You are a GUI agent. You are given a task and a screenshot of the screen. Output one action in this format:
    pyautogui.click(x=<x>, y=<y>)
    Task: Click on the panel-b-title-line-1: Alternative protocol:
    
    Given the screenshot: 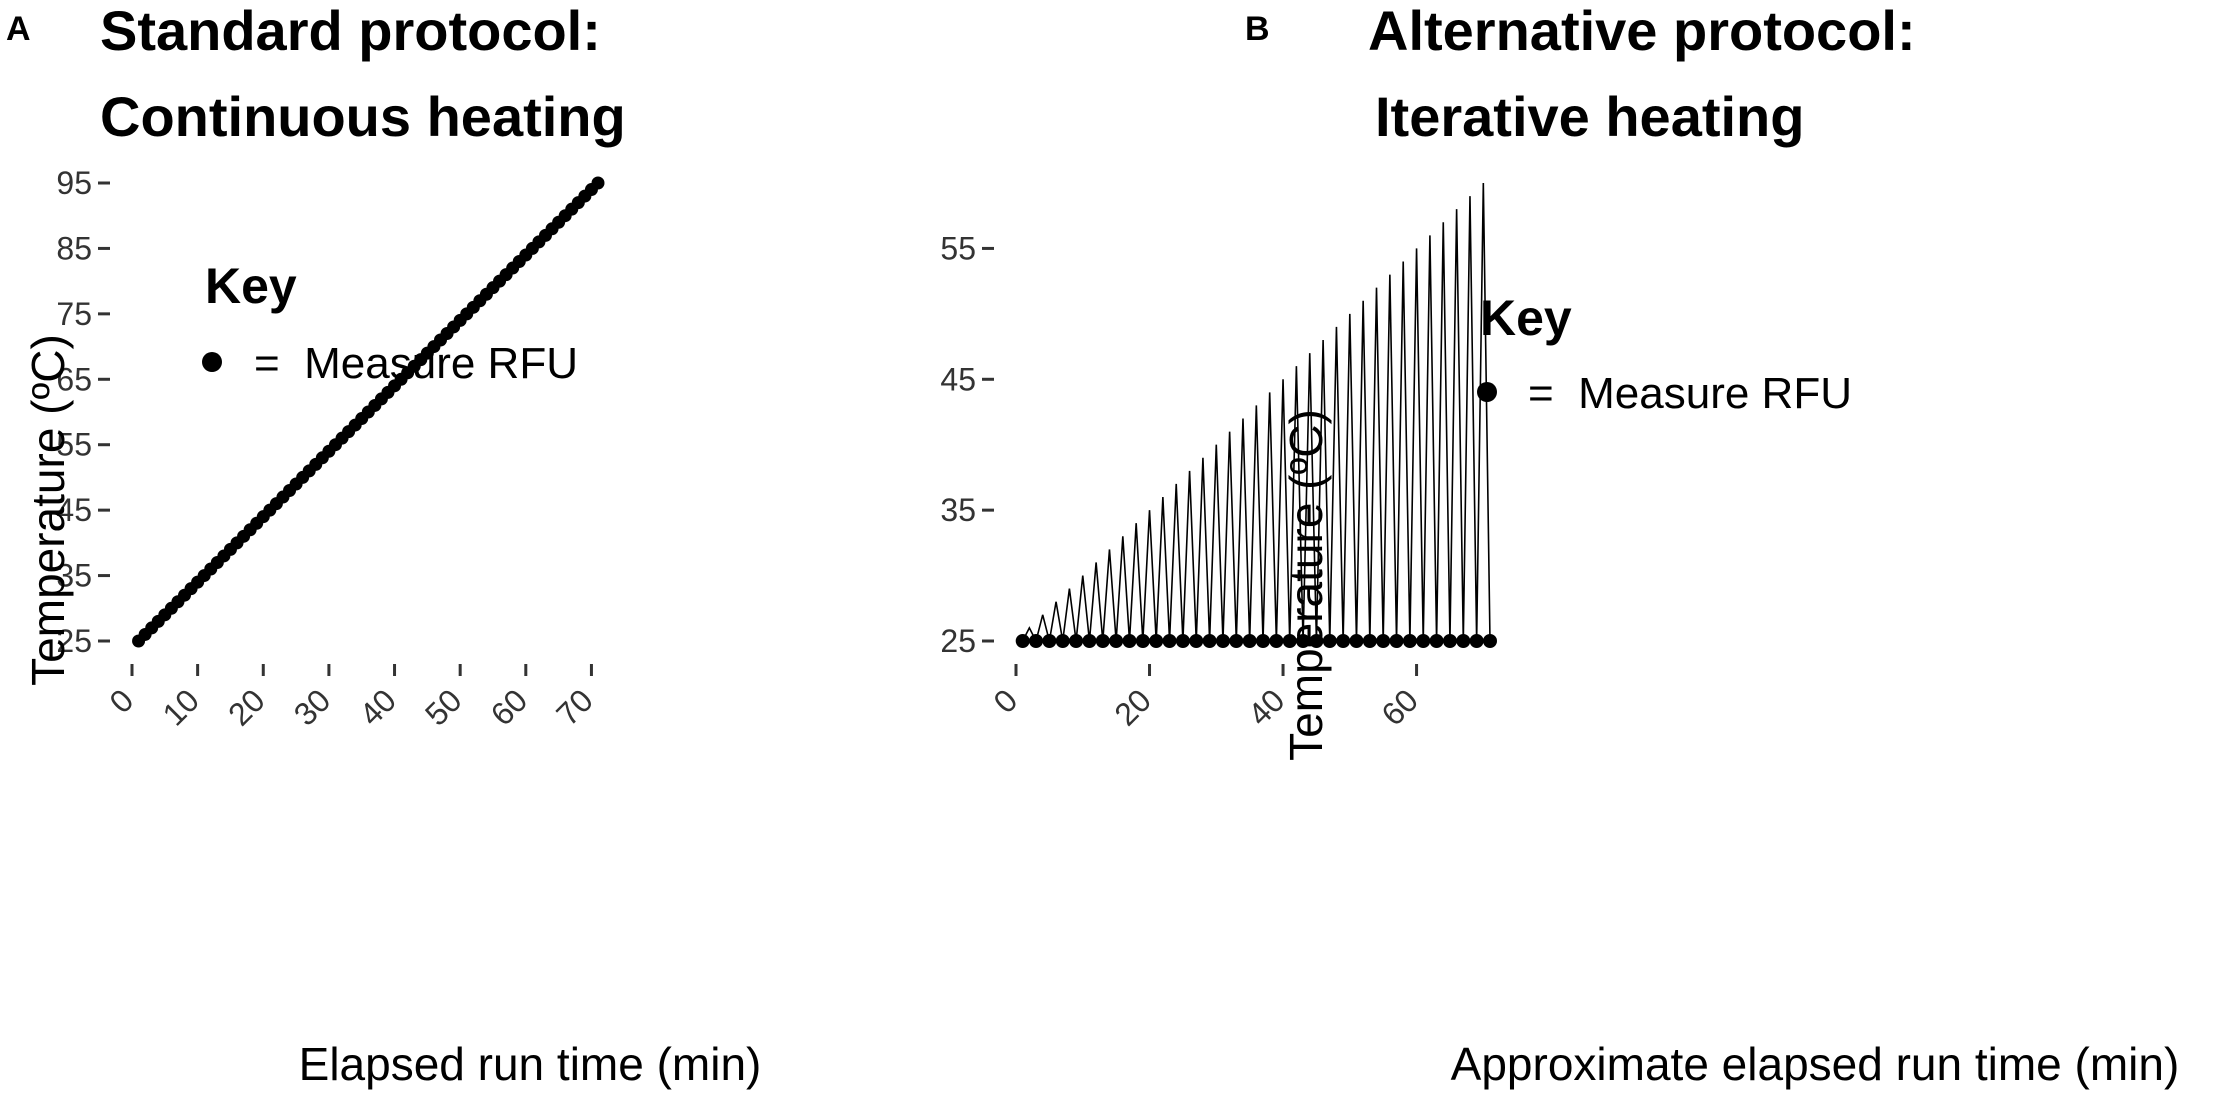 What is the action you would take?
    pyautogui.click(x=1642, y=31)
    